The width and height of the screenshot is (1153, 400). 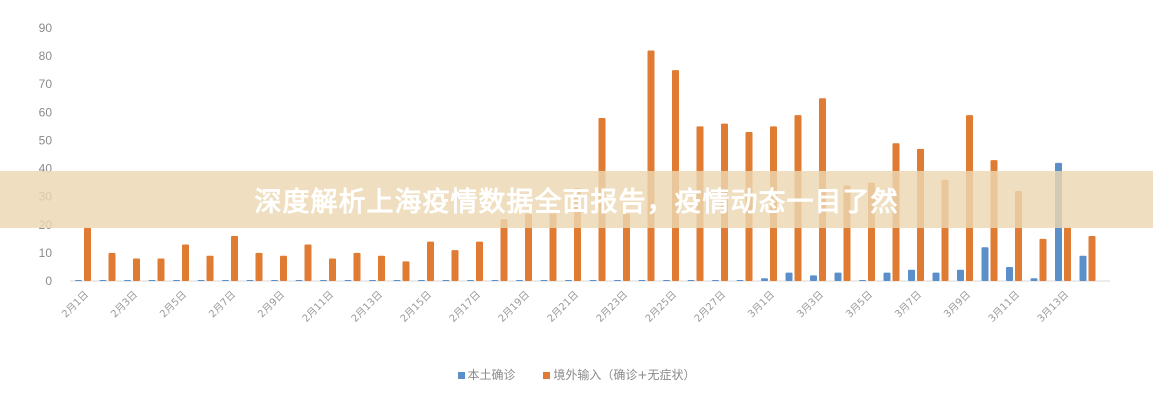 What do you see at coordinates (710, 307) in the screenshot?
I see `x-tick-label: 2月27日` at bounding box center [710, 307].